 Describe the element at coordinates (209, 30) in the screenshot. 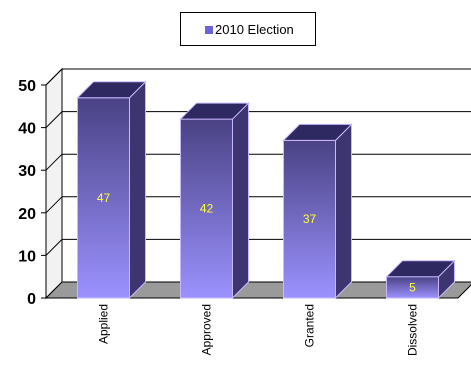

I see `legend-swatch` at that location.